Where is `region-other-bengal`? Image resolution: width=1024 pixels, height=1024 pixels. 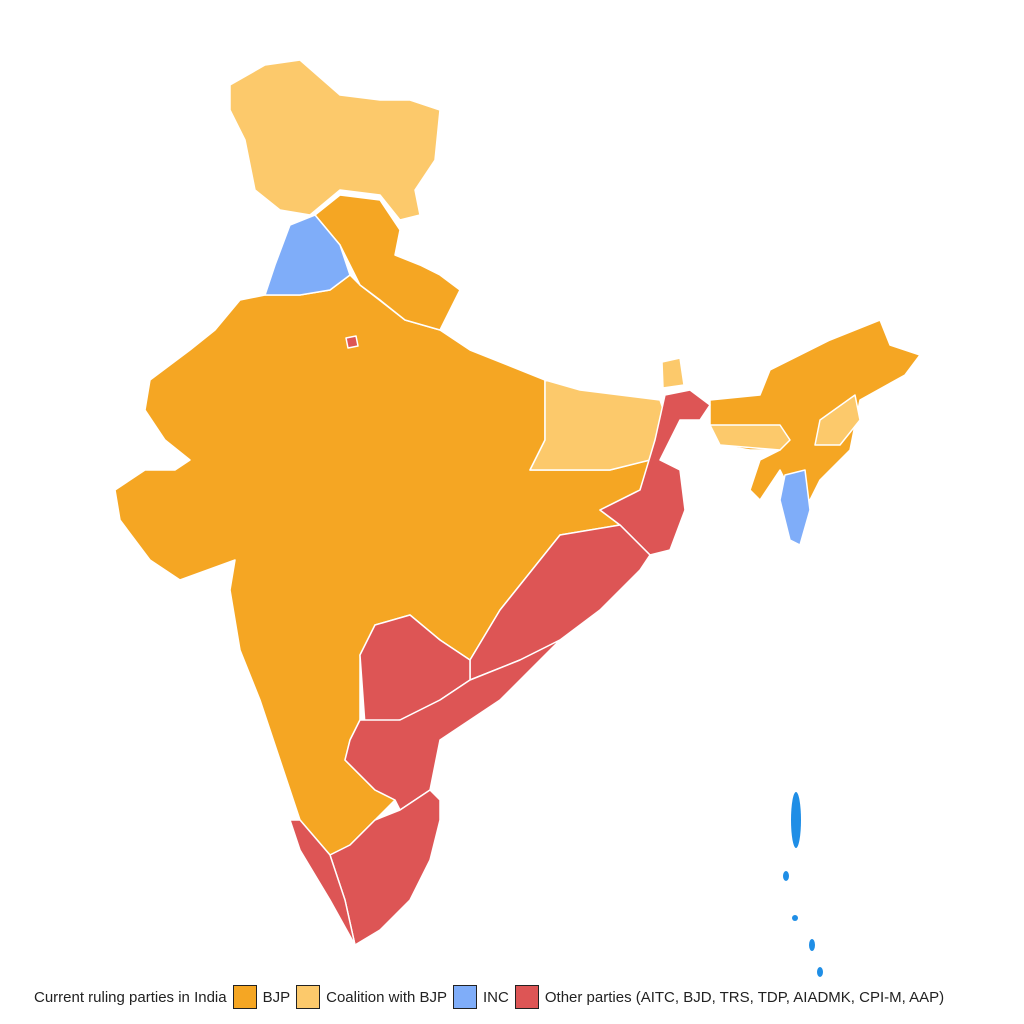
region-other-bengal is located at coordinates (655, 472).